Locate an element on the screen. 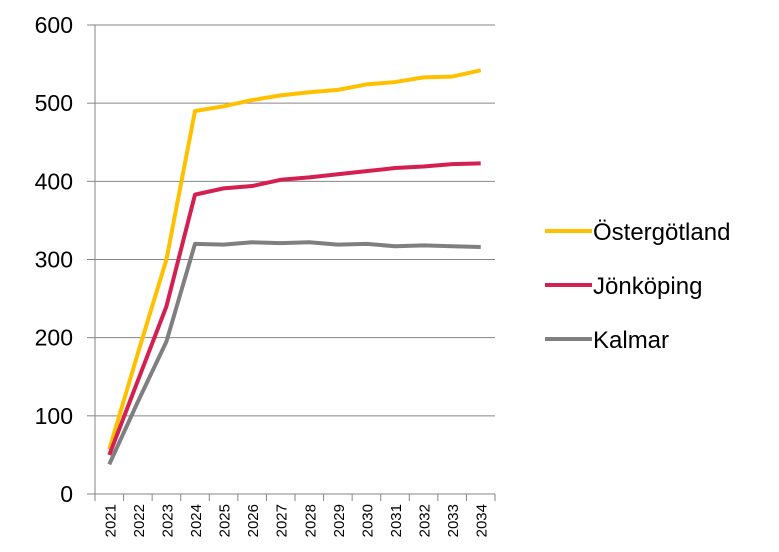  x-tick-label: 2022 is located at coordinates (139, 520).